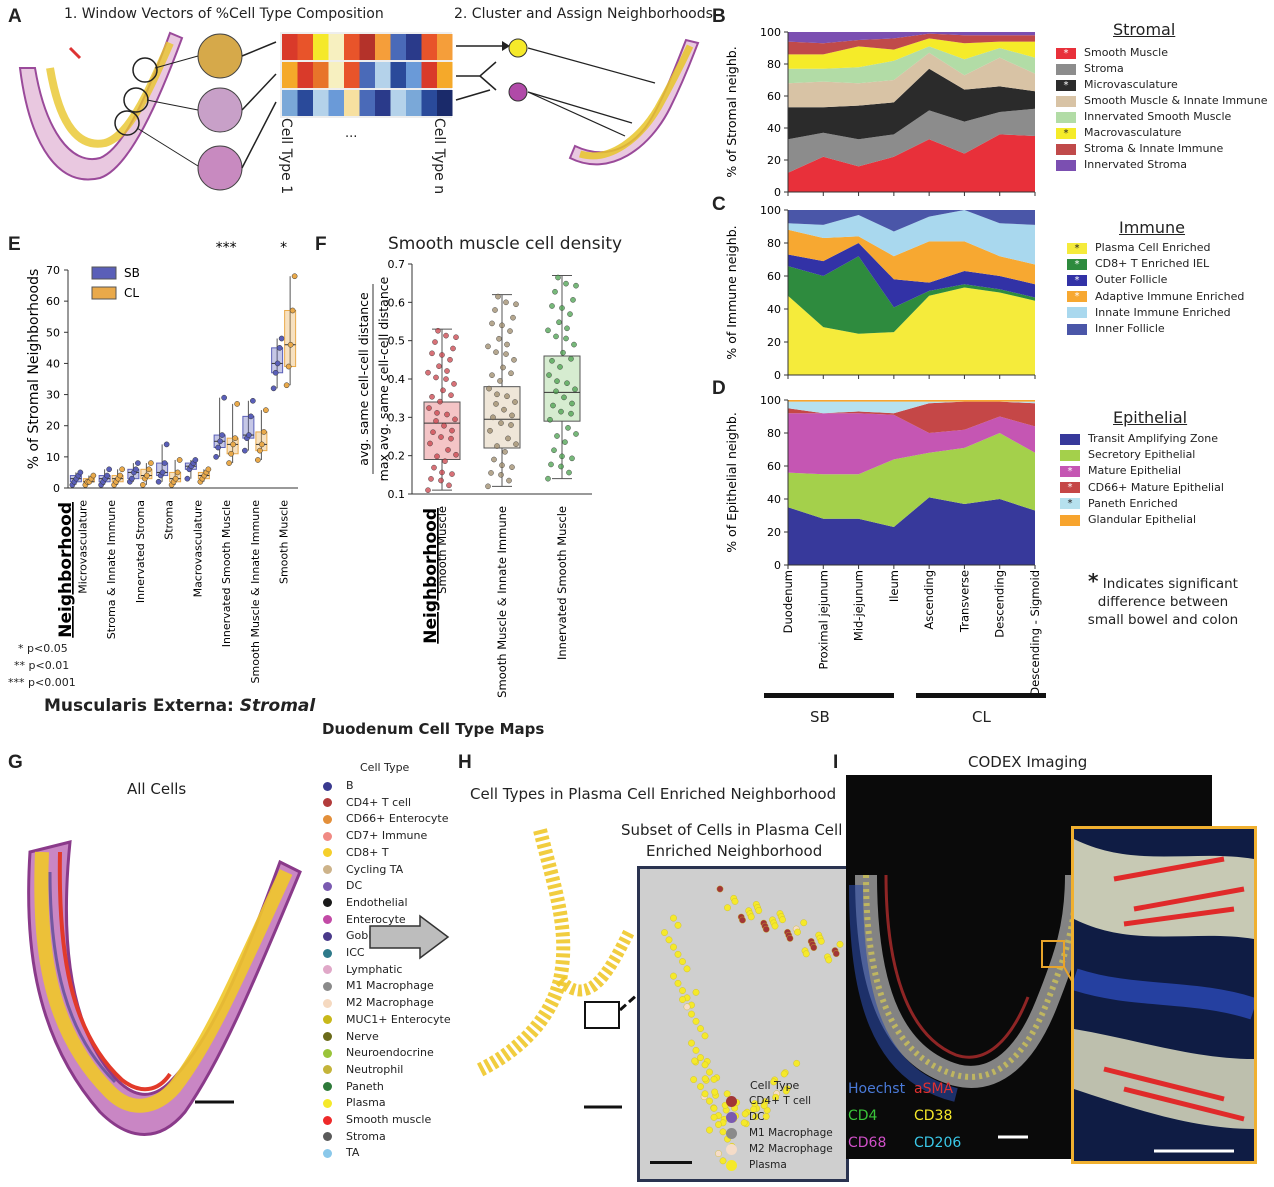 Image resolution: width=1274 pixels, height=1187 pixels. Describe the element at coordinates (1163, 620) in the screenshot. I see `note-line3: small bowel and colon` at that location.